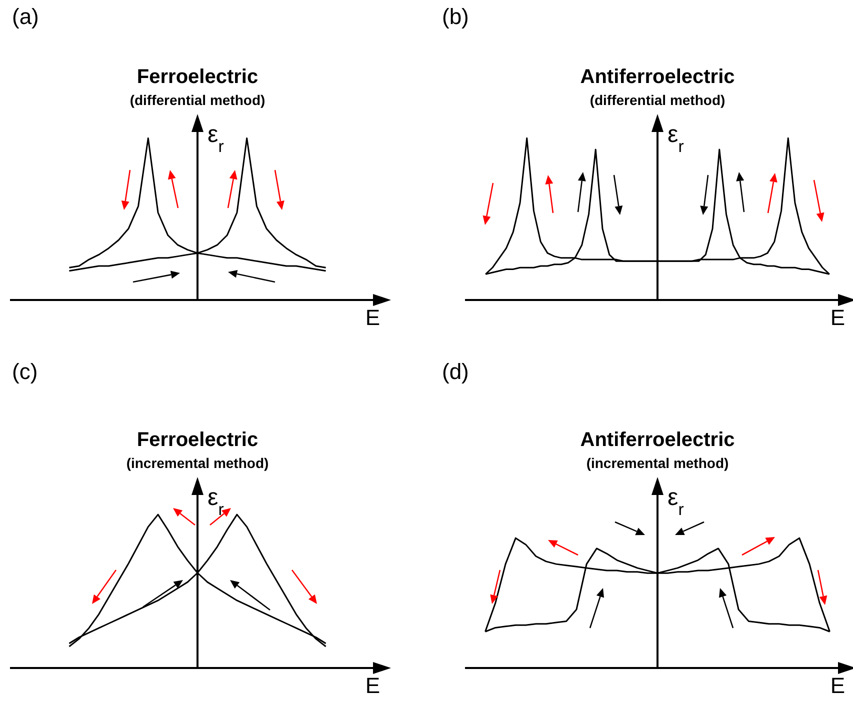  Describe the element at coordinates (455, 17) in the screenshot. I see `text: (b)` at that location.